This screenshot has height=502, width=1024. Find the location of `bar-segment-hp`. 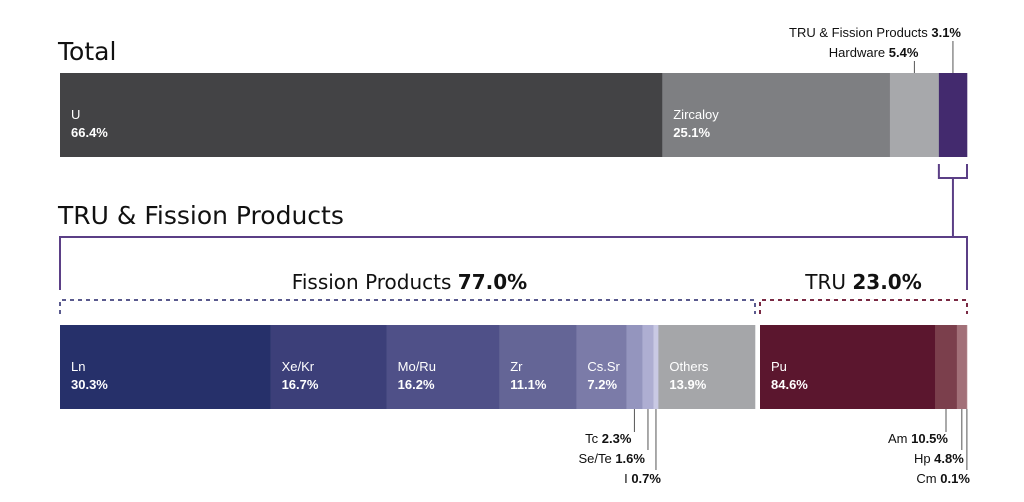

bar-segment-hp is located at coordinates (962, 367).